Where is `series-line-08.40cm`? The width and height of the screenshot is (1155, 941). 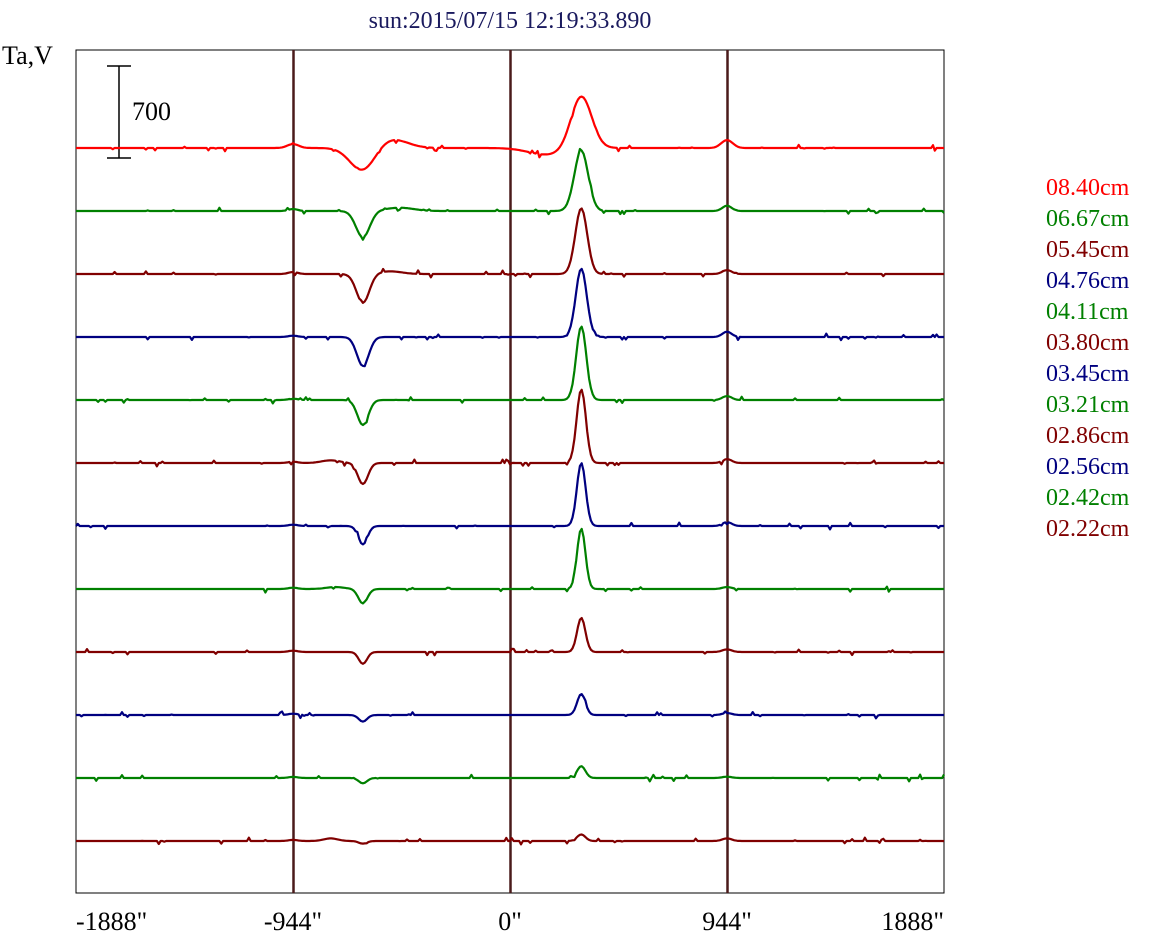
series-line-08.40cm is located at coordinates (510, 133).